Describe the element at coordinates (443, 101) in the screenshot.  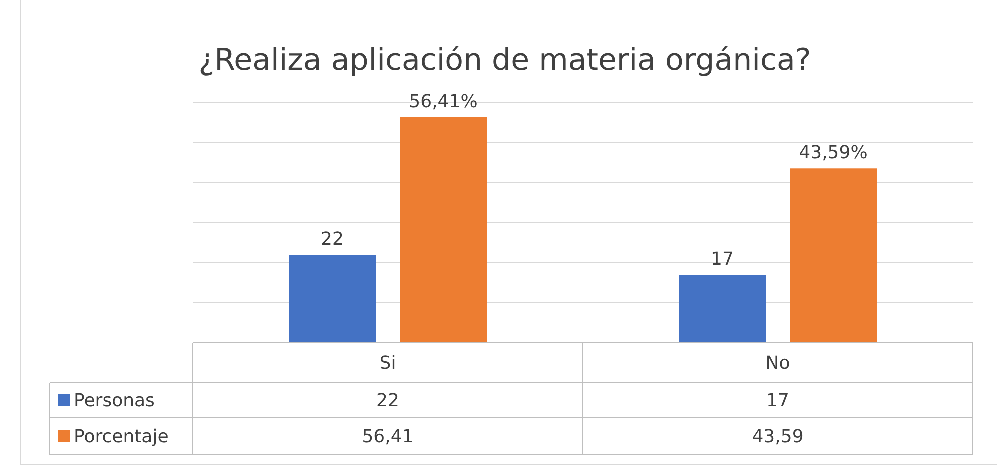
I see `data-label: 56,41%` at that location.